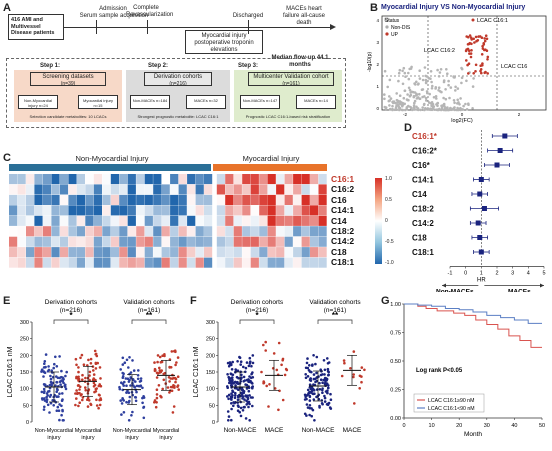 The height and width of the screenshot is (451, 552). What do you see at coordinates (97, 103) in the screenshot?
I see `step1-right-text: Myocardial injury n=15` at bounding box center [97, 103].